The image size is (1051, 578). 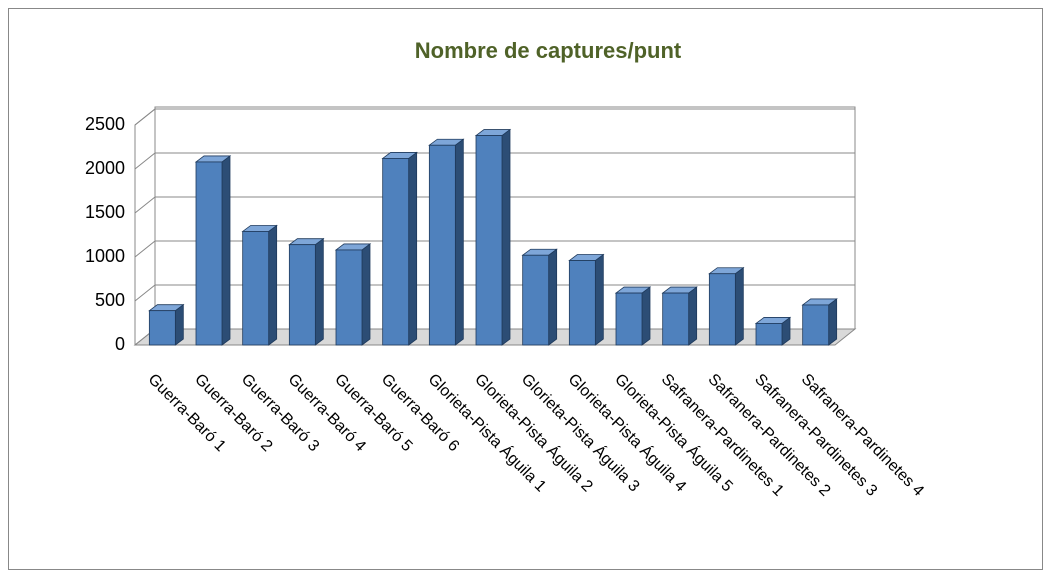 I want to click on y-tick-label: 1000, so click(x=105, y=256).